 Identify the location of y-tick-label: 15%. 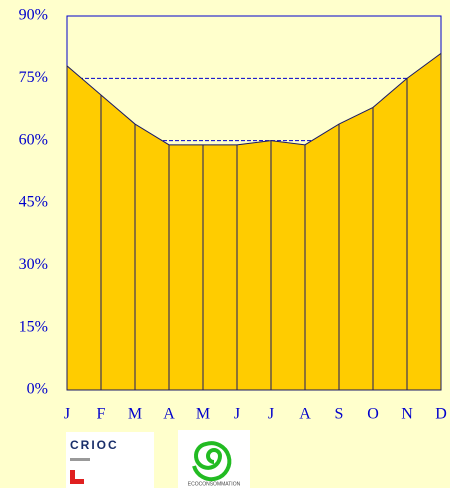
(33, 326).